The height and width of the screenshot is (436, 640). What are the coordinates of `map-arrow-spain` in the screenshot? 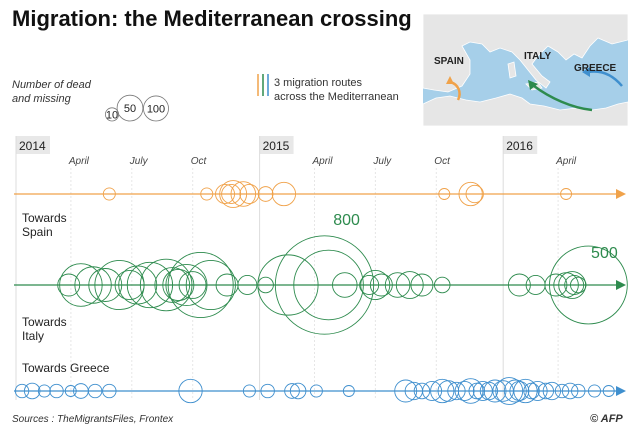 It's located at (450, 80).